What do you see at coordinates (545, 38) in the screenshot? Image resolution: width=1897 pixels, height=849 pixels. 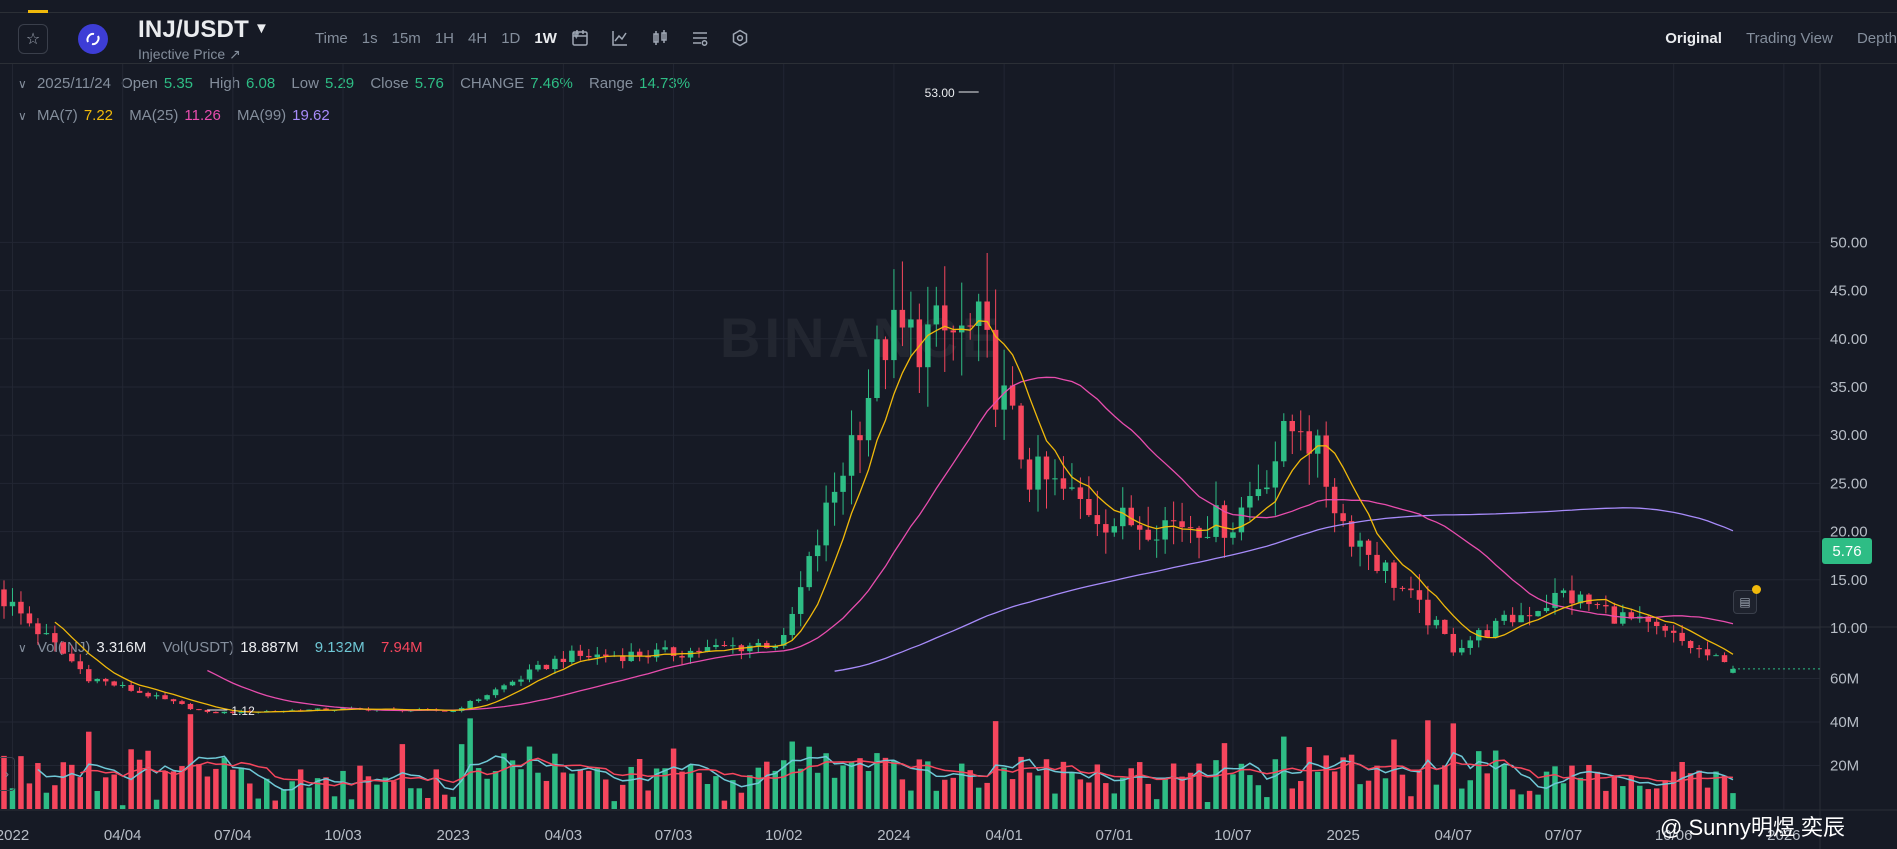 I see `interval-1w: 1W` at bounding box center [545, 38].